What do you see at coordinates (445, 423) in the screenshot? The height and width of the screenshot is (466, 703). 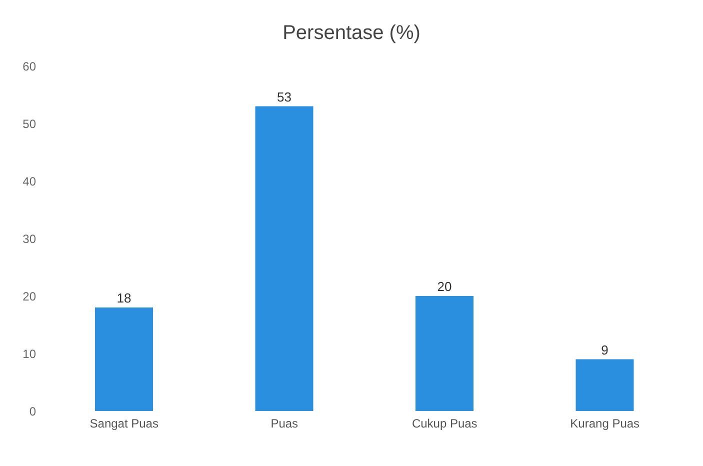 I see `x-tick-label: Cukup Puas` at bounding box center [445, 423].